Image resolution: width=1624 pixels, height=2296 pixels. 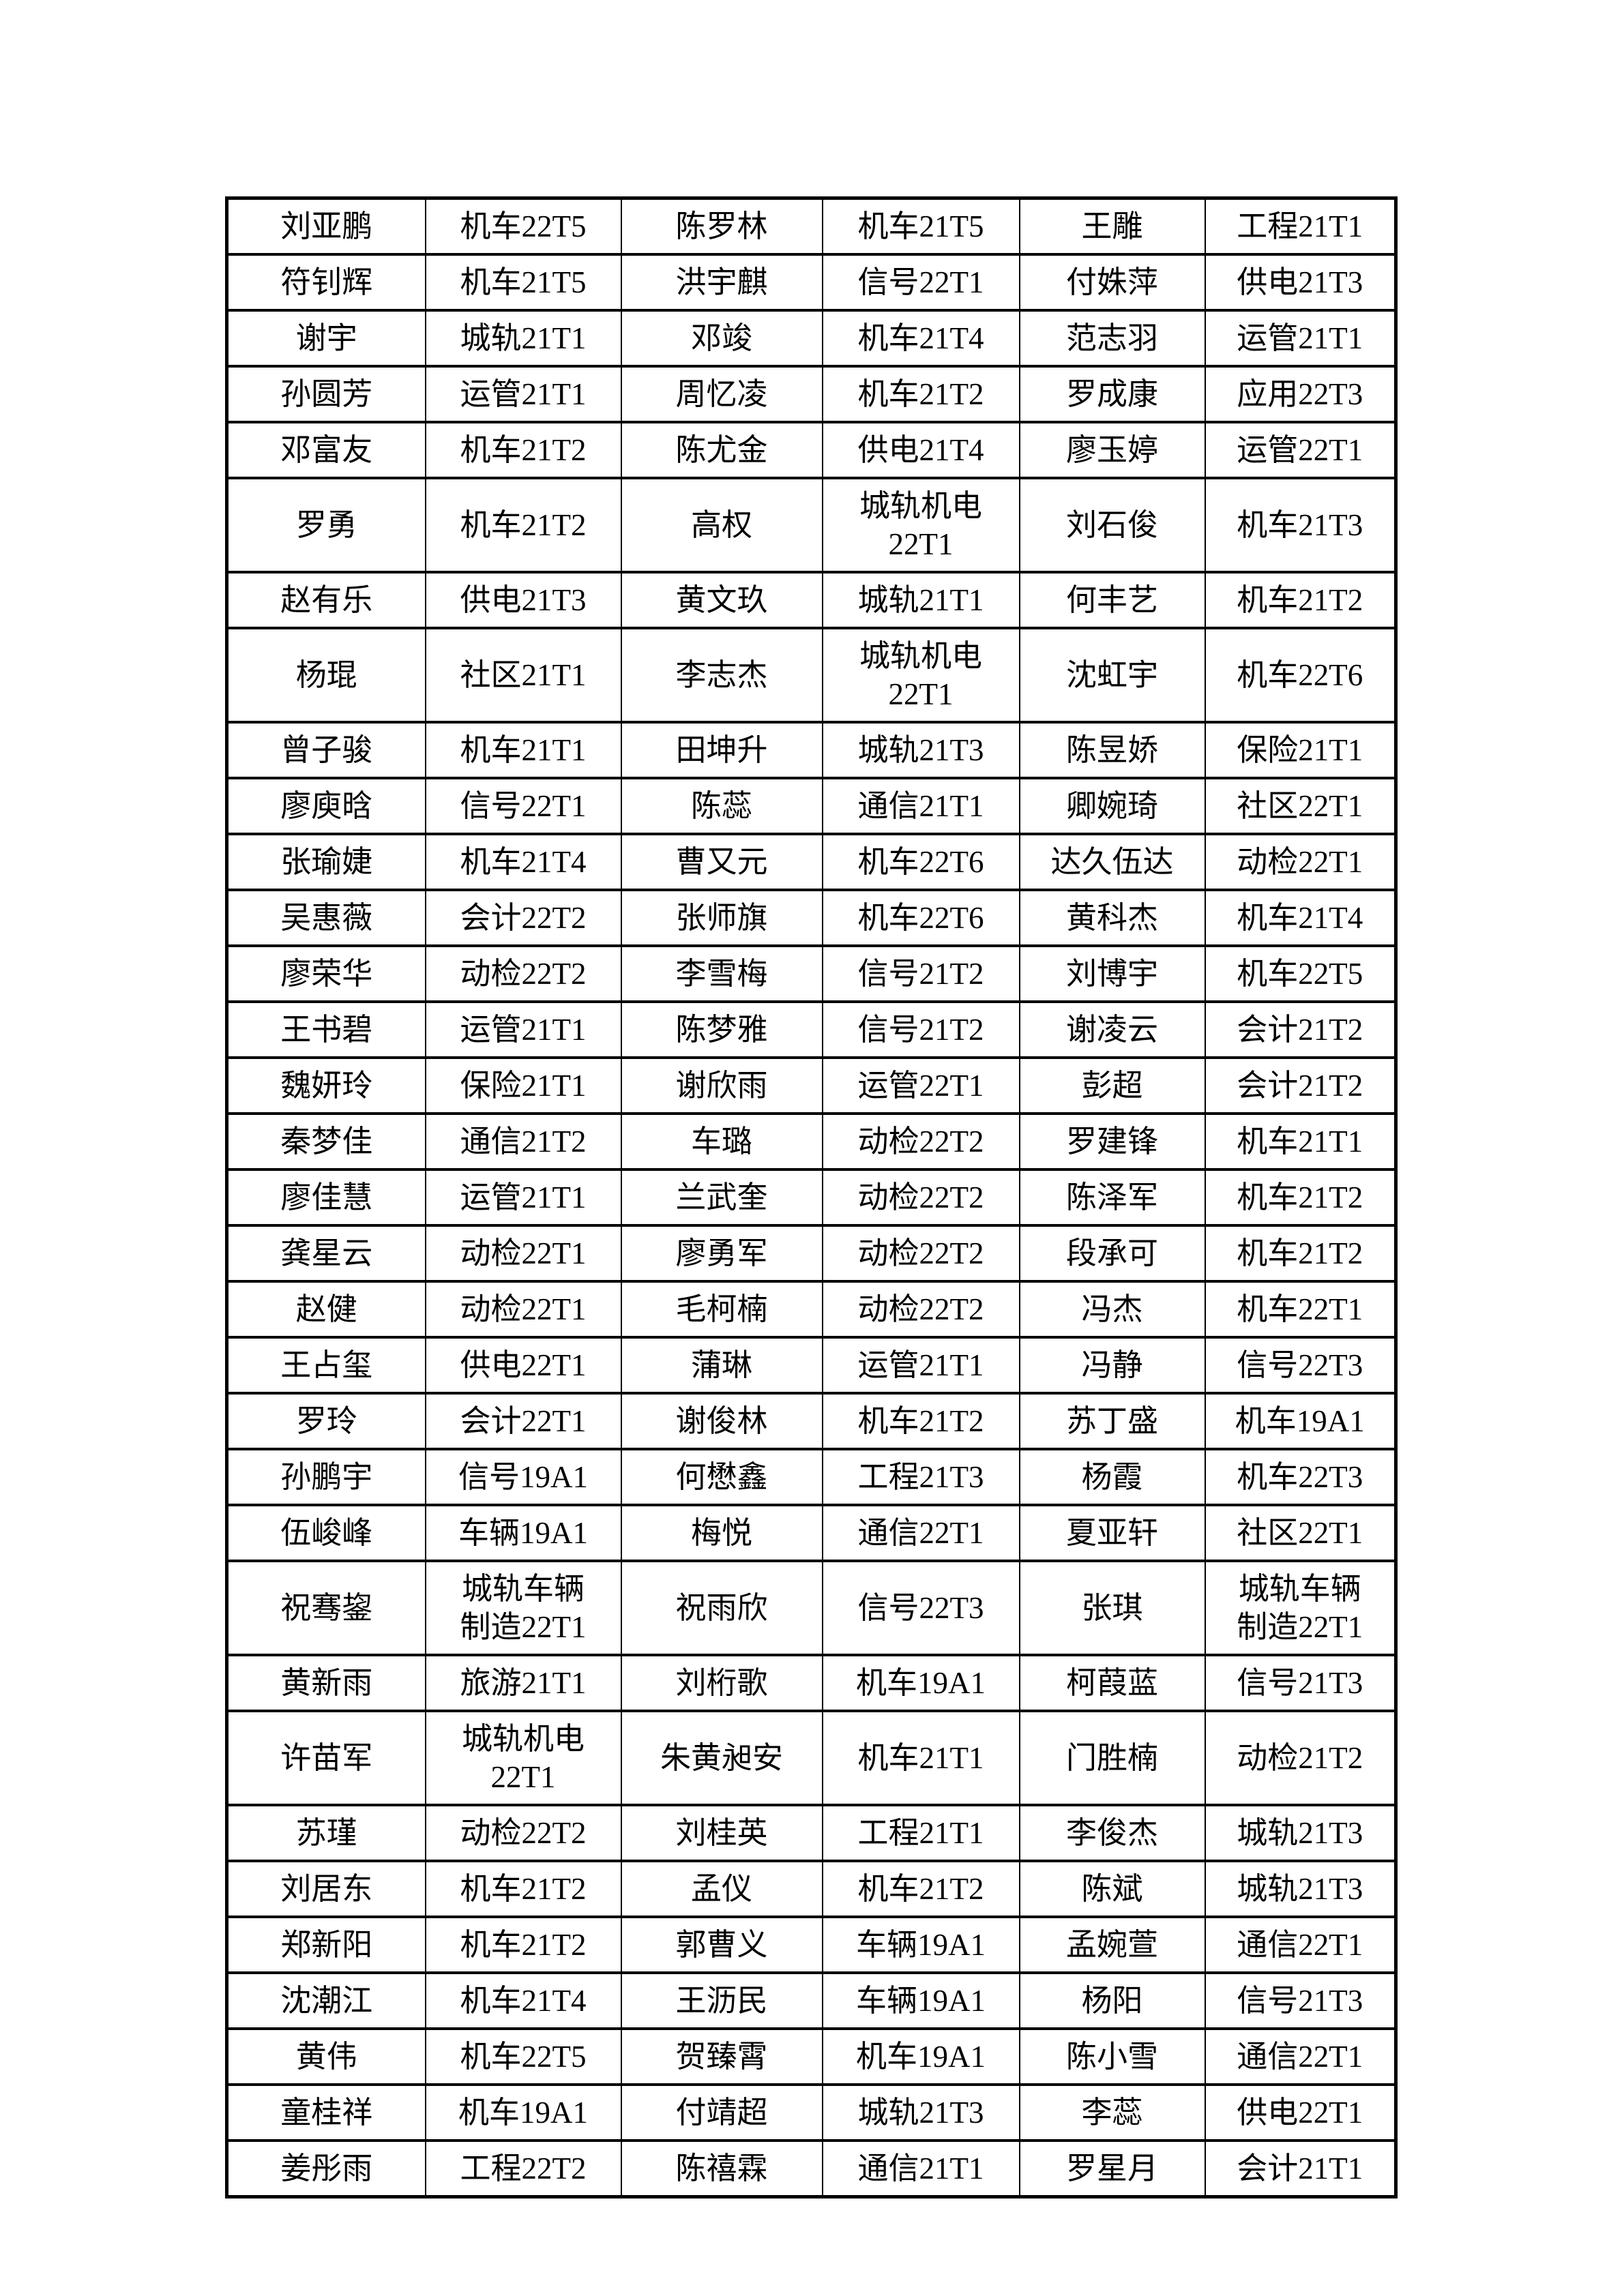 What do you see at coordinates (523, 1477) in the screenshot?
I see `class-code-cell: 信号19A1` at bounding box center [523, 1477].